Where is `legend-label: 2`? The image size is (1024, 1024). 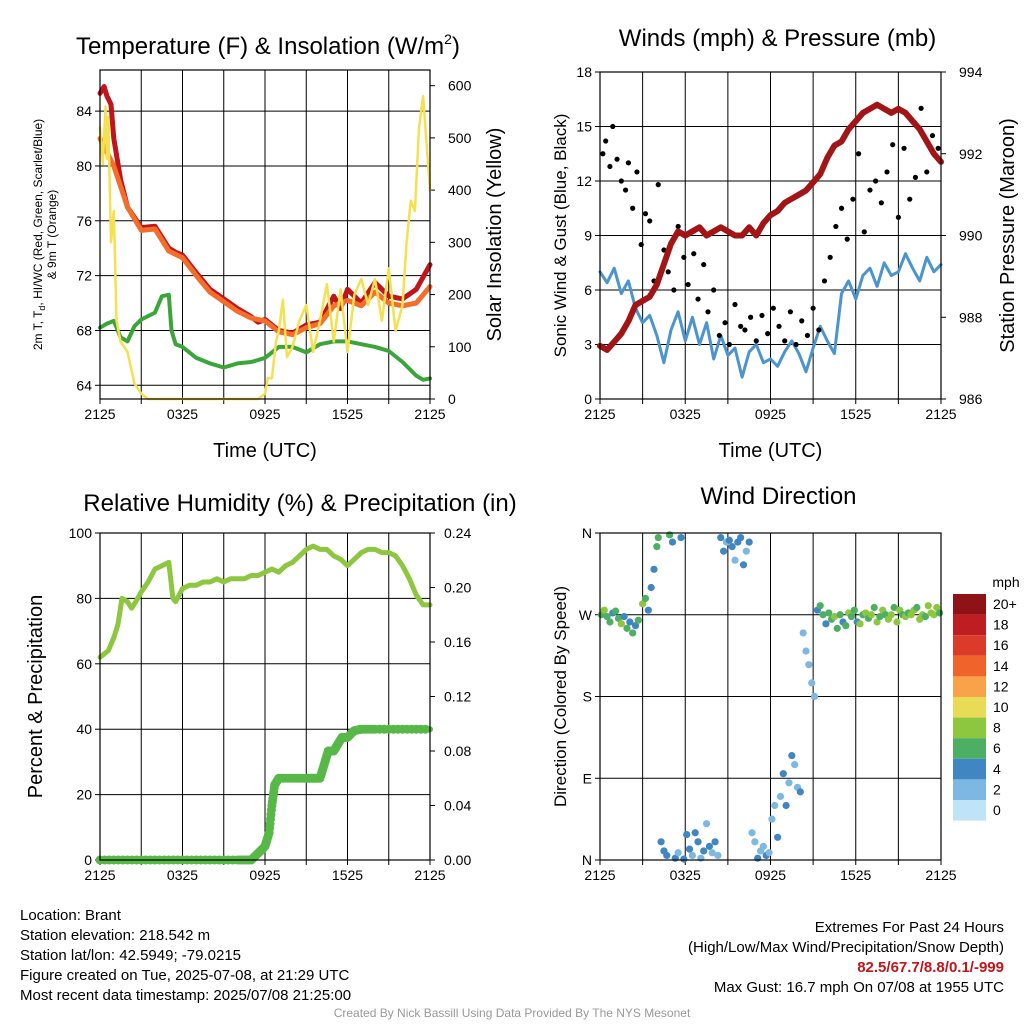
legend-label: 2 is located at coordinates (997, 789).